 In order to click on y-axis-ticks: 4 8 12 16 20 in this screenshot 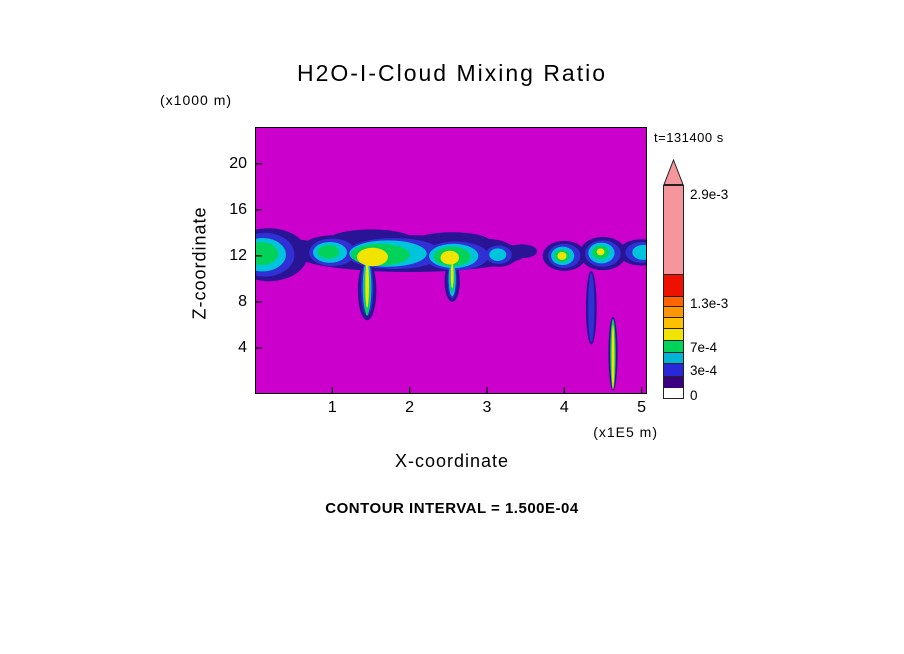, I will do `click(231, 260)`.